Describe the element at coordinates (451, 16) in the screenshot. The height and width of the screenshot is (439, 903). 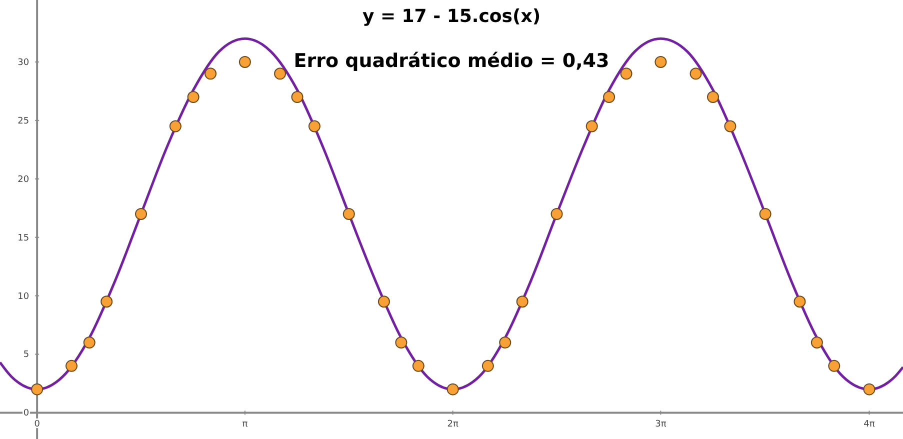
I see `chart-title: y = 17 - 15.cos(x)` at that location.